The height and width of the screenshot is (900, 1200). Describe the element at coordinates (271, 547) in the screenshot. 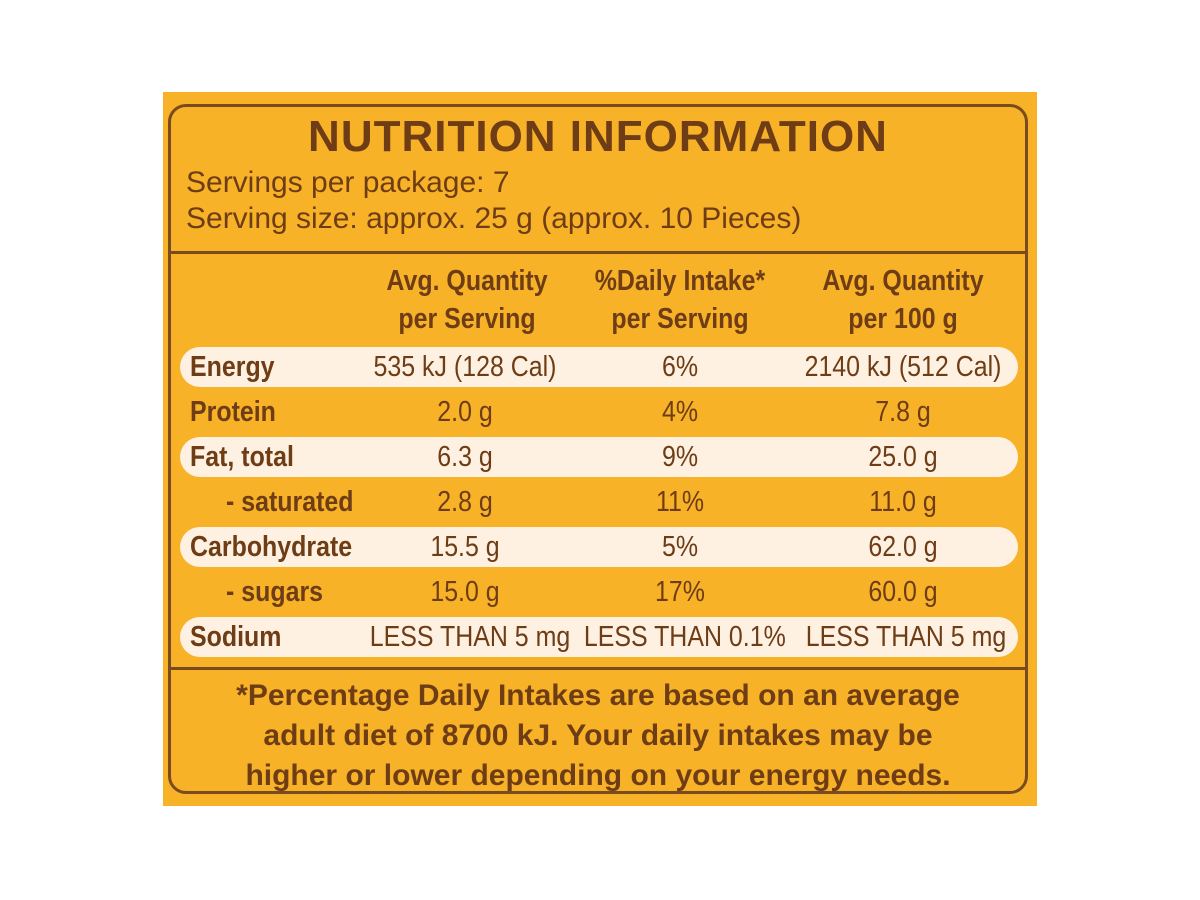

I see `nutrient-name: Carbohydrate` at that location.